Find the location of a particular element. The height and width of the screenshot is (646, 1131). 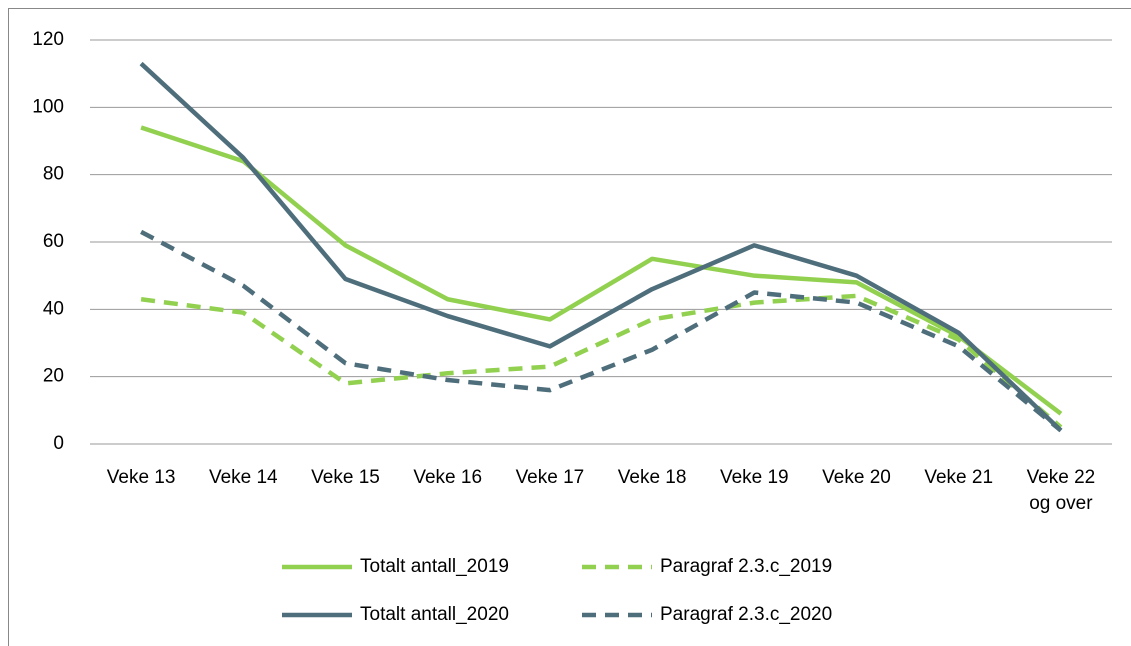

x-tick-label: Veke 17 is located at coordinates (550, 477).